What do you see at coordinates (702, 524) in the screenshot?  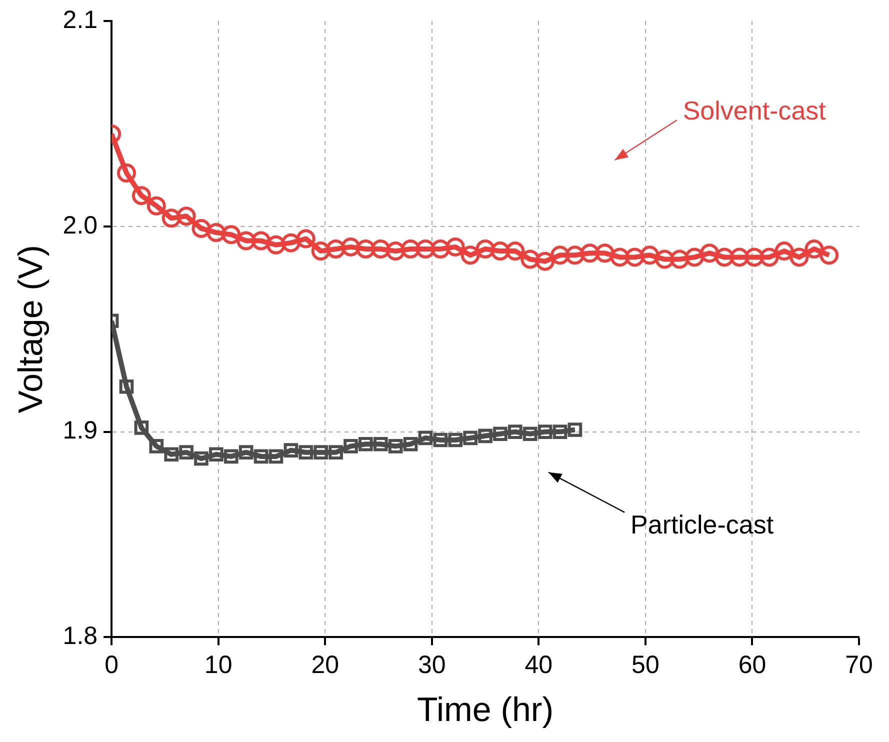 I see `annotation: Particle-cast` at bounding box center [702, 524].